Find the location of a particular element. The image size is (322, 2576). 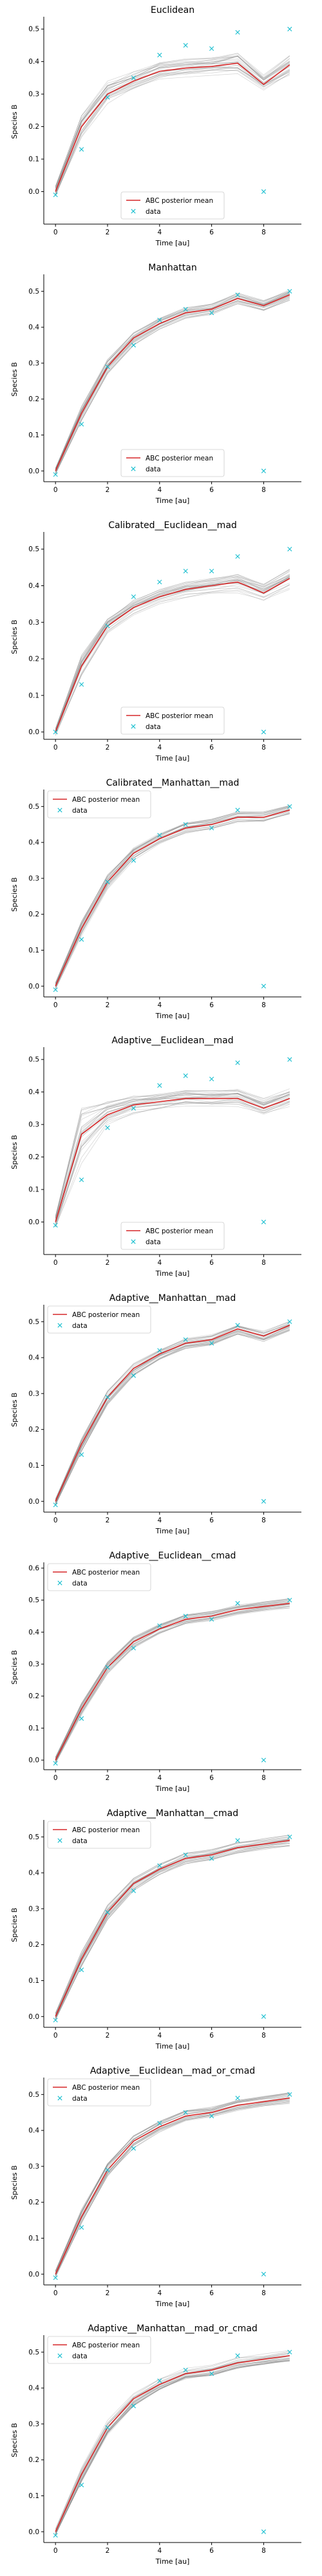

posterior-mean-line is located at coordinates (173, 2443).